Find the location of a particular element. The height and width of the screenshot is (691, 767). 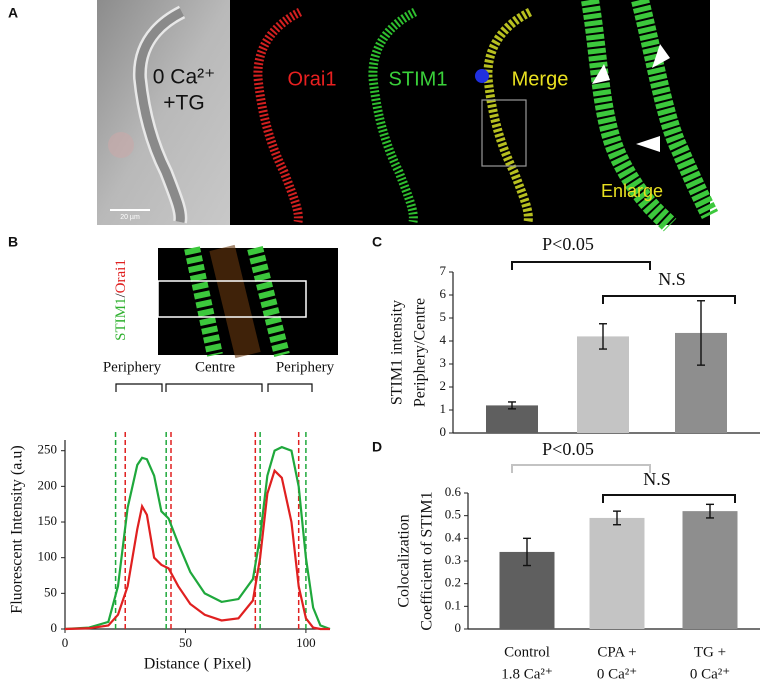

condition-label: 0 Ca²⁺ is located at coordinates (184, 77).